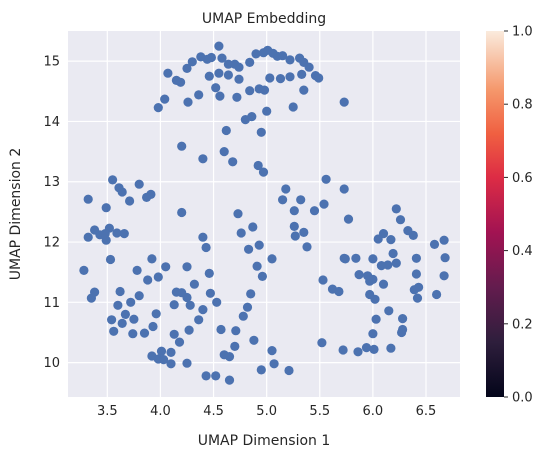  What do you see at coordinates (522, 178) in the screenshot?
I see `colorbar-tick-label: 0.6` at bounding box center [522, 178].